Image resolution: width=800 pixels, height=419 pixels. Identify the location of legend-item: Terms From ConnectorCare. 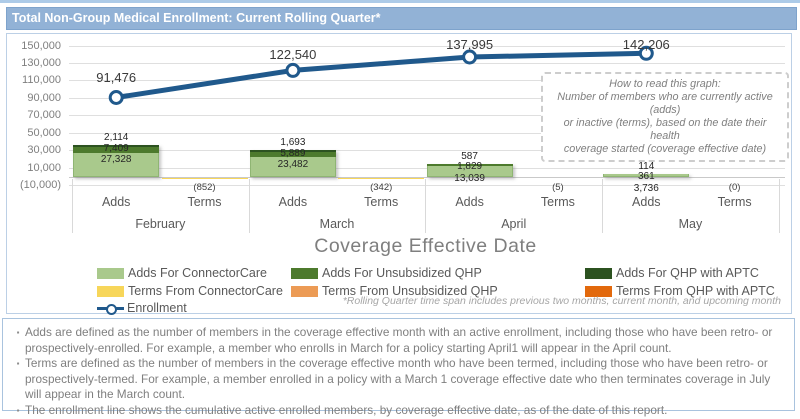
(190, 291).